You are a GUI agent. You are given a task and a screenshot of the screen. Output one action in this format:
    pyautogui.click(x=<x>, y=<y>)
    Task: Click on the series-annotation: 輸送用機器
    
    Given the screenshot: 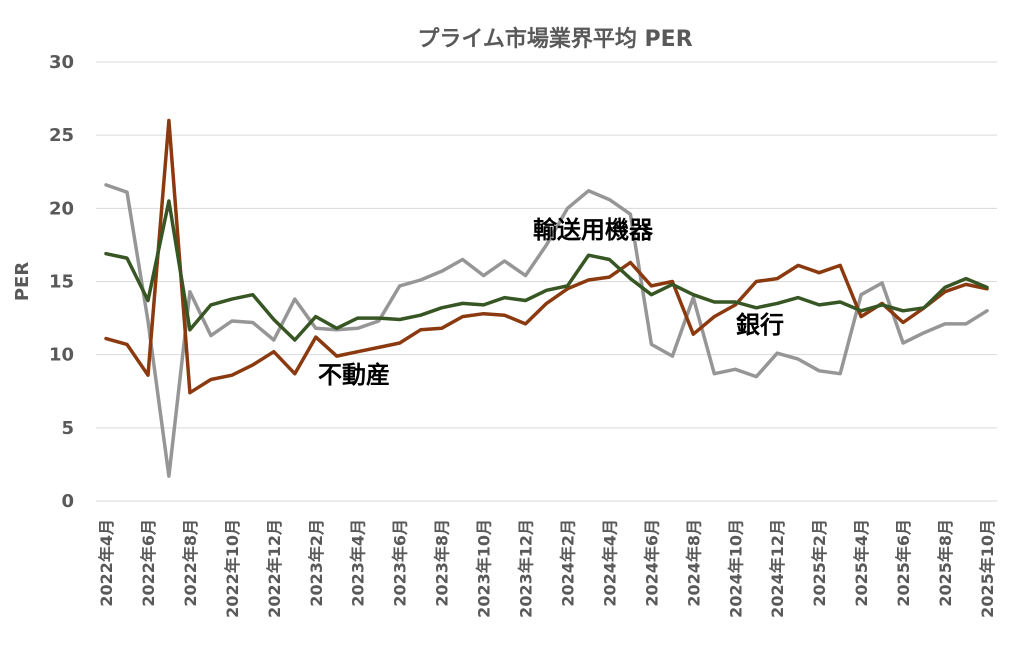 What is the action you would take?
    pyautogui.click(x=593, y=230)
    